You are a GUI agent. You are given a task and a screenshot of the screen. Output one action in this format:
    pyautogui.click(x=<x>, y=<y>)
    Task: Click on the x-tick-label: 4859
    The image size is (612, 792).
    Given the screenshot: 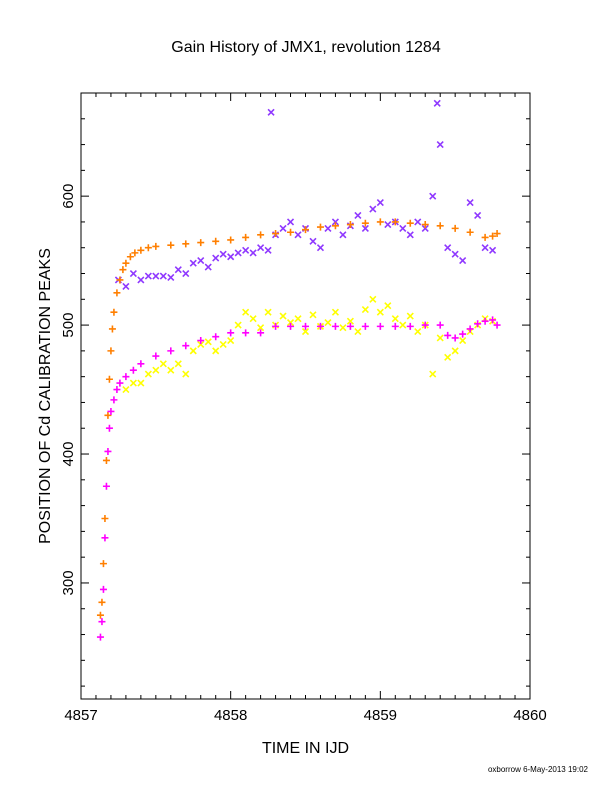 What is the action you would take?
    pyautogui.click(x=380, y=715)
    